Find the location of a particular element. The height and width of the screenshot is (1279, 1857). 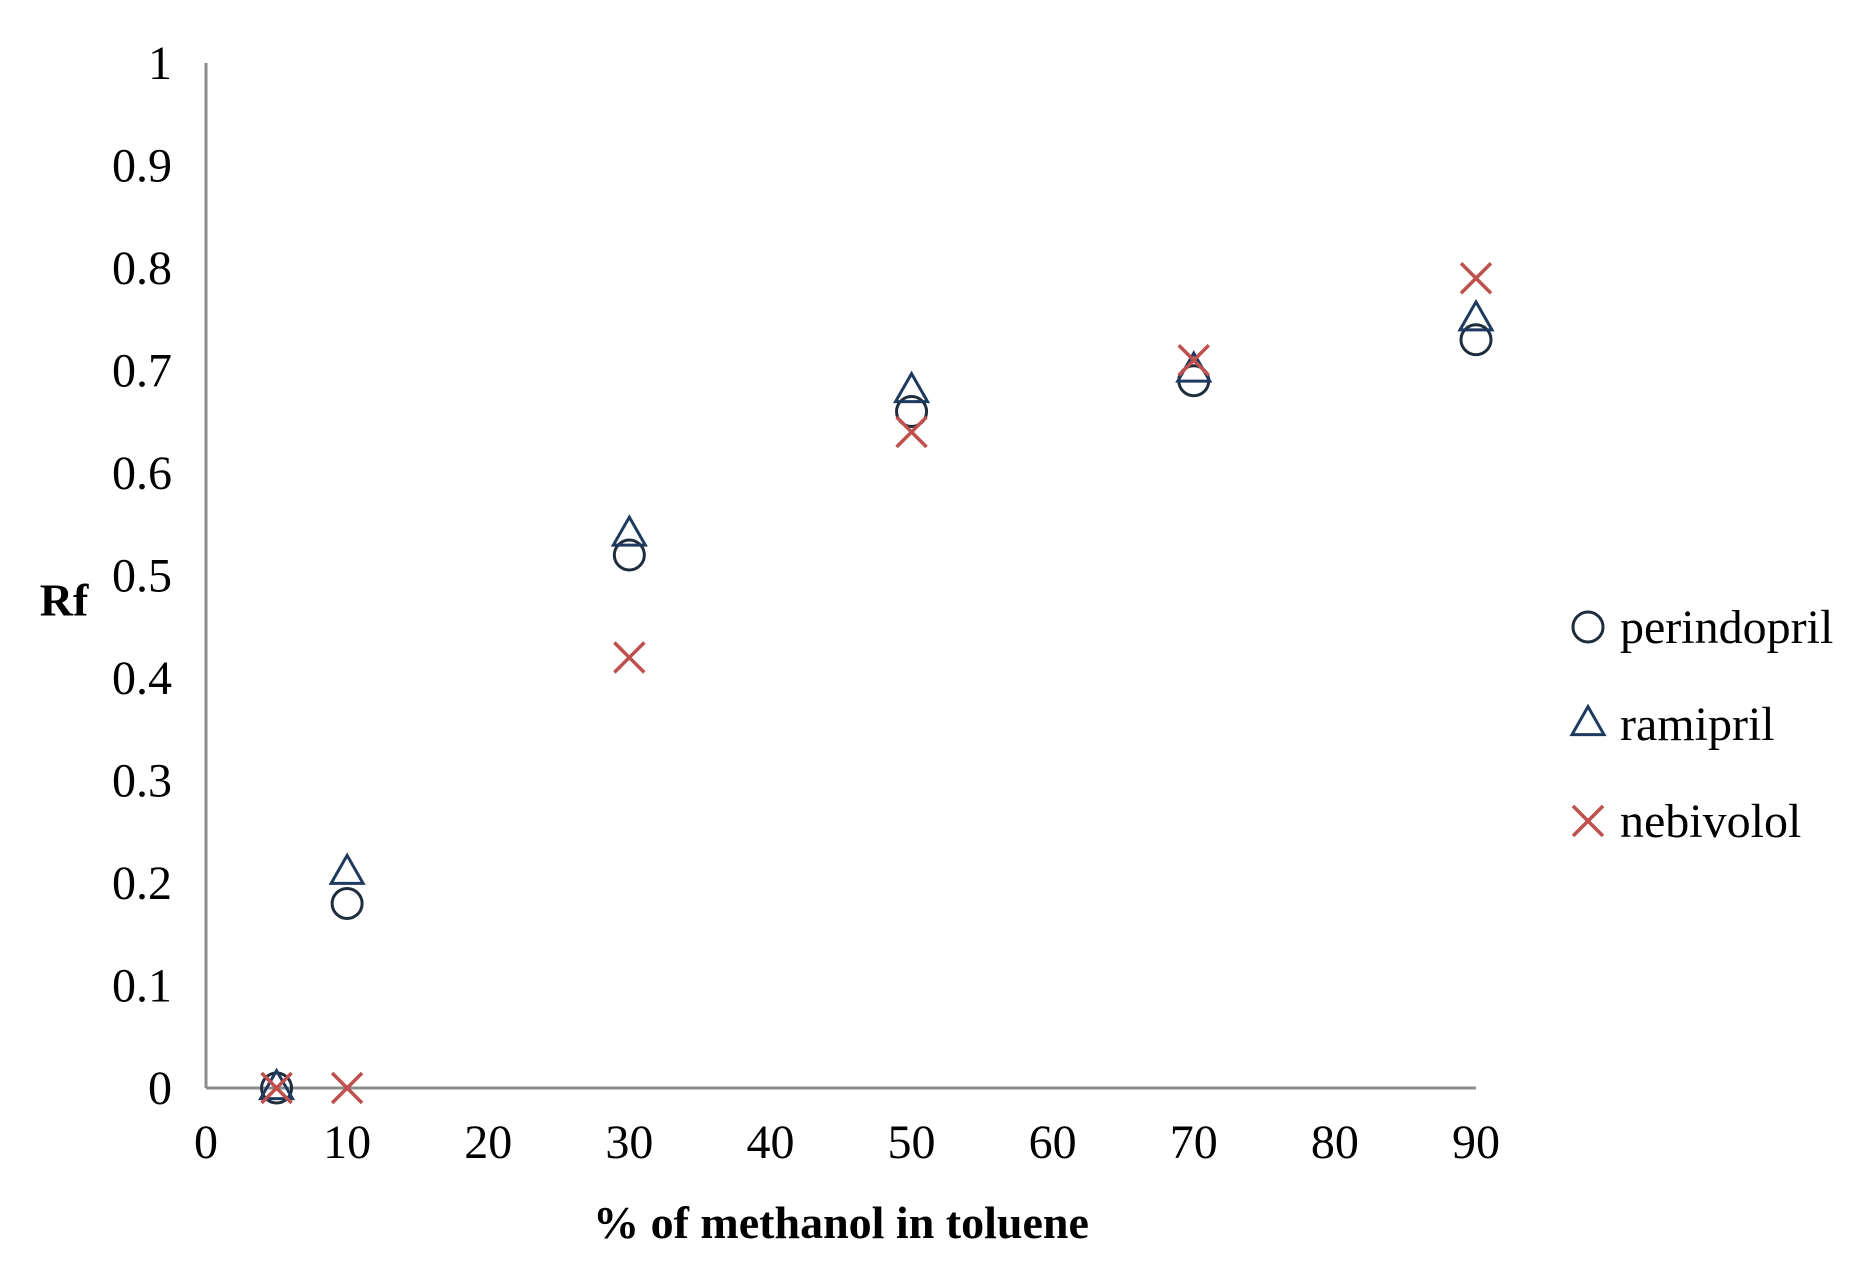

y-axis-title: Rf is located at coordinates (64, 600).